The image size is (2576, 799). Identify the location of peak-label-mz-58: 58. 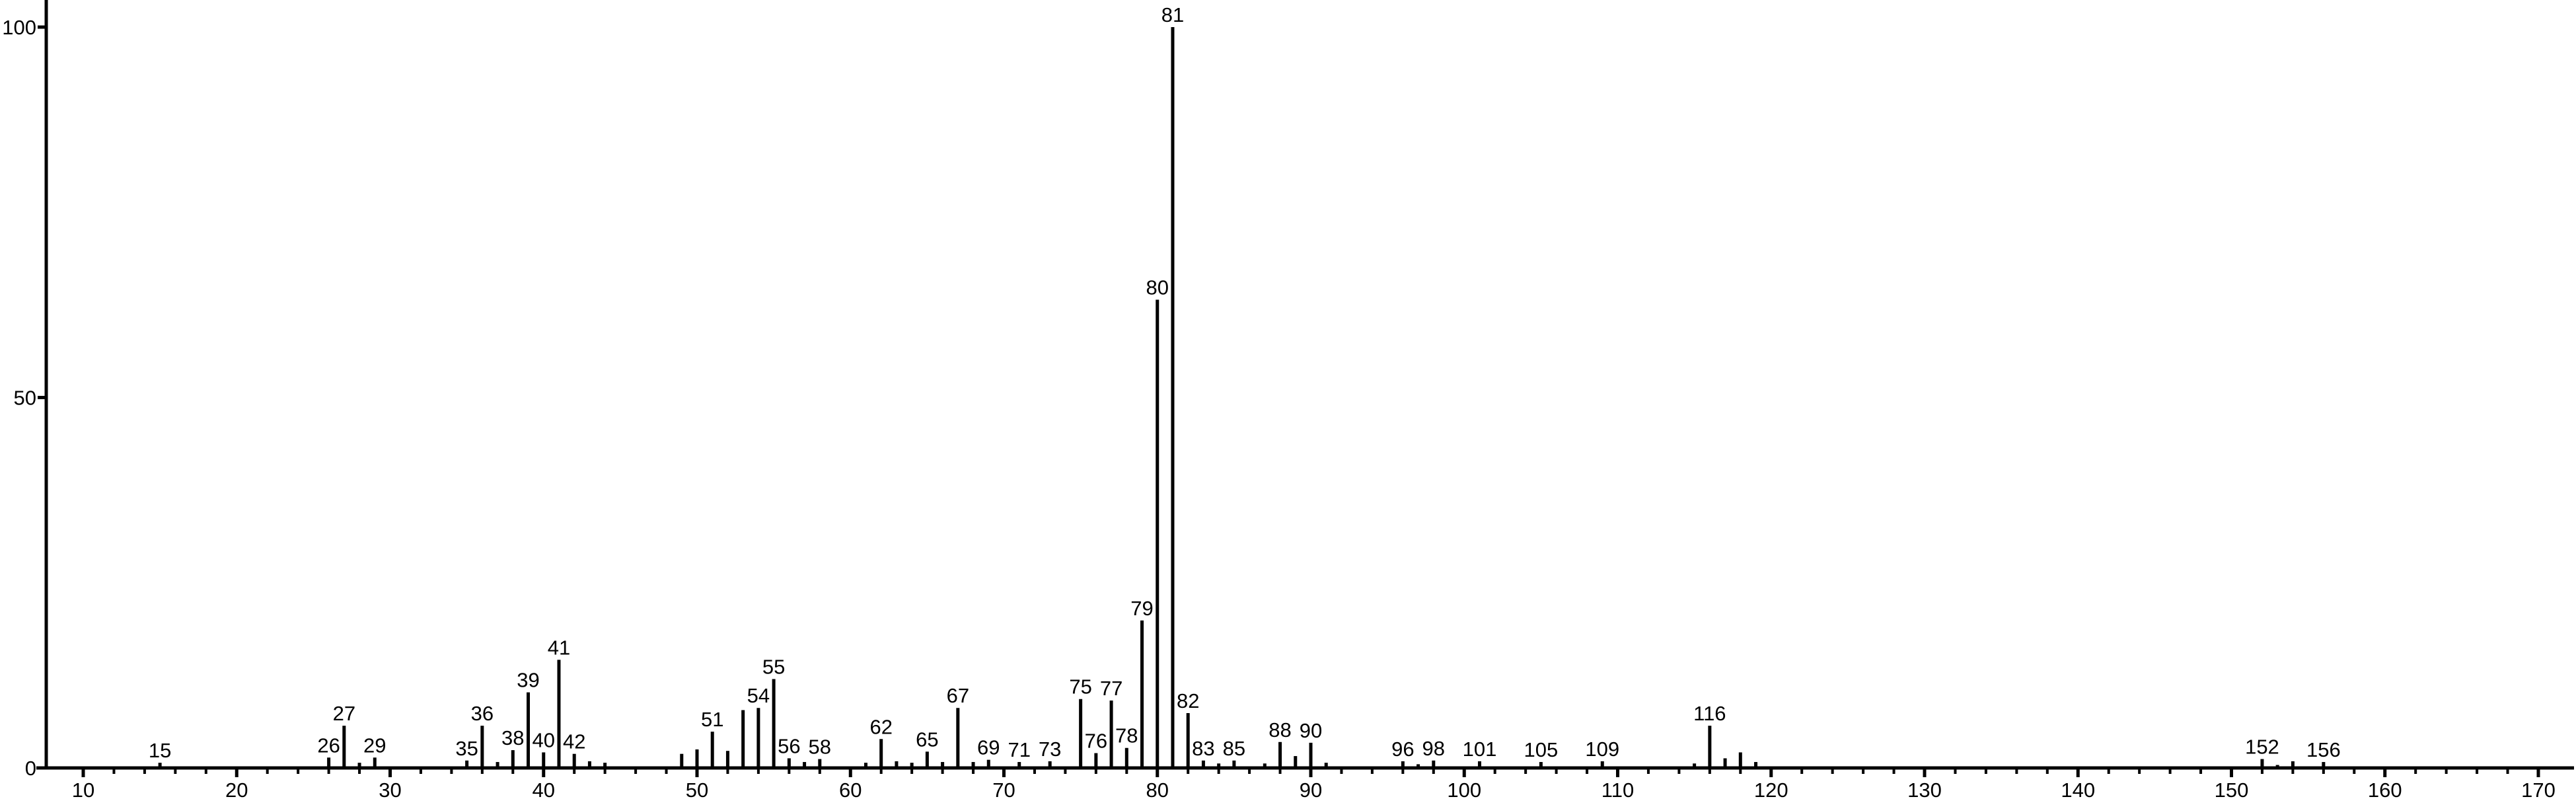
(820, 747).